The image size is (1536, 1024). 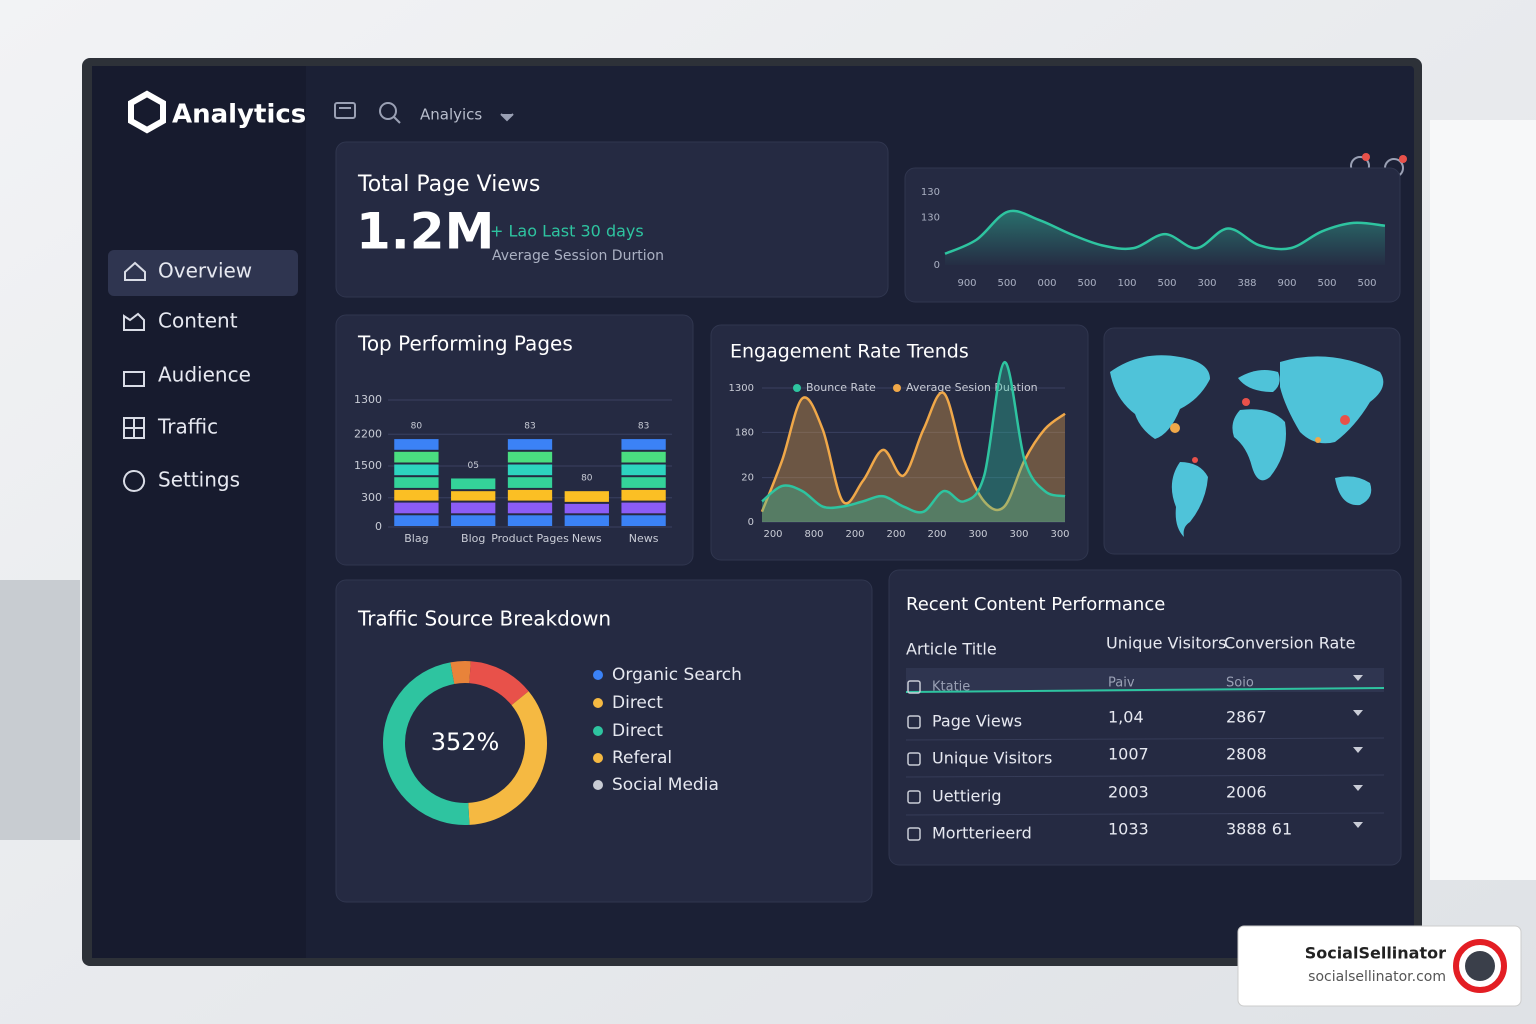 What do you see at coordinates (1046, 283) in the screenshot?
I see `x-tick-label: 000` at bounding box center [1046, 283].